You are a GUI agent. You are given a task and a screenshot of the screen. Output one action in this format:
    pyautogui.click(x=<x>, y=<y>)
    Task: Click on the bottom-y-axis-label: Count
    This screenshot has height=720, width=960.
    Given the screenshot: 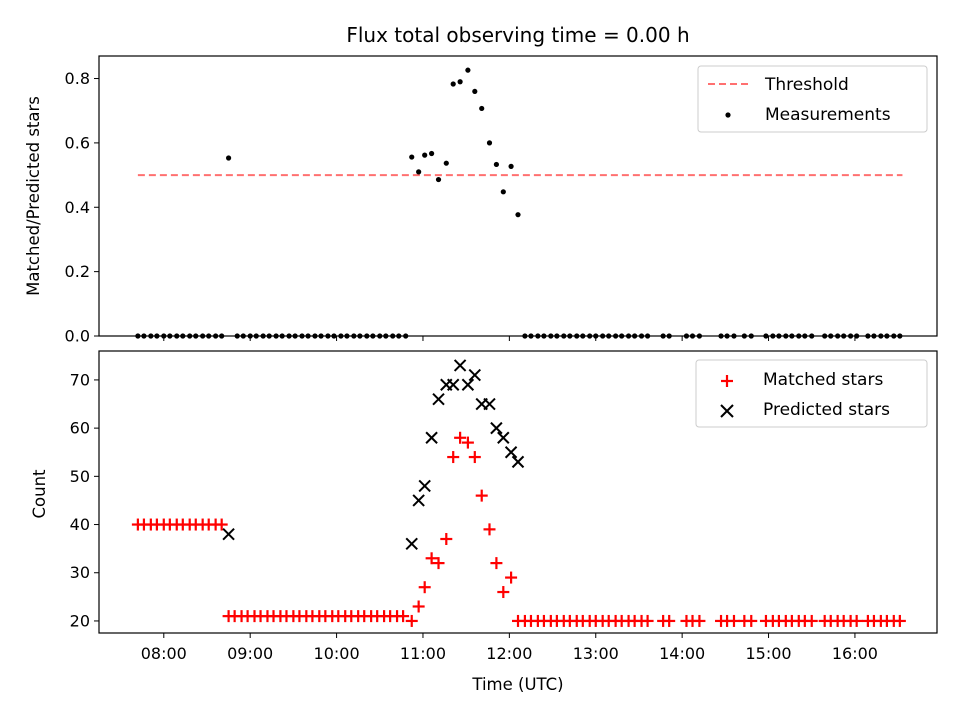 What is the action you would take?
    pyautogui.click(x=39, y=494)
    